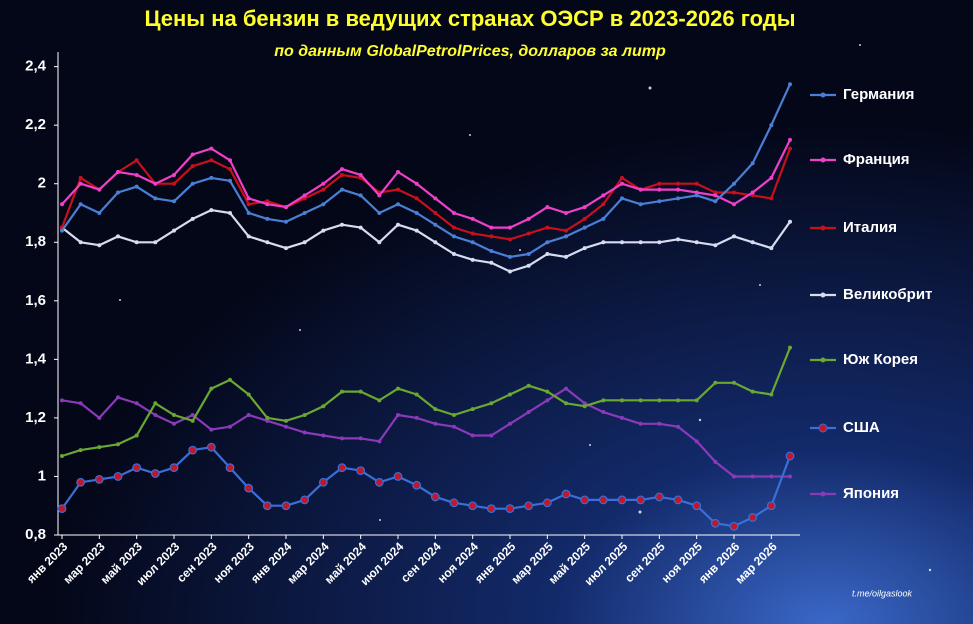  I want to click on legend-label: Япония, so click(871, 493).